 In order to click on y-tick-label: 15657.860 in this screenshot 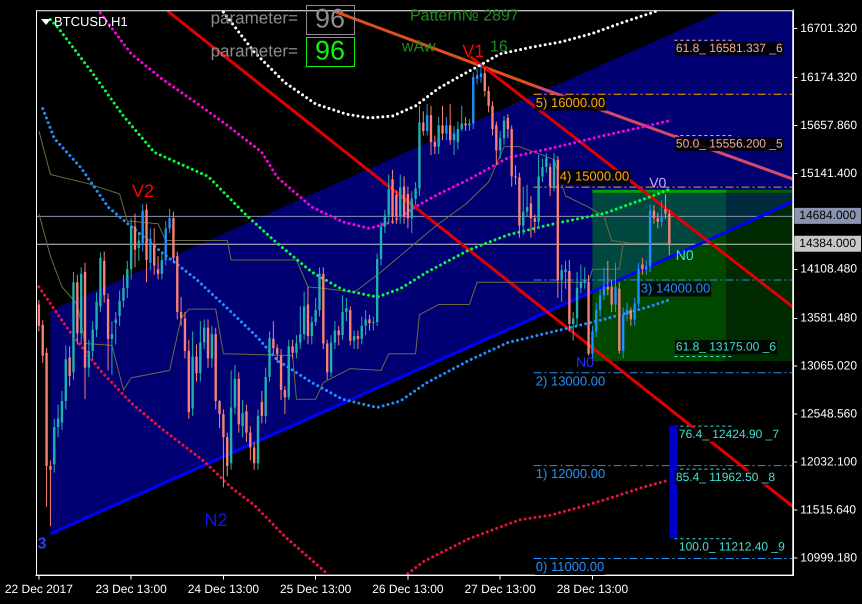, I will do `click(829, 125)`.